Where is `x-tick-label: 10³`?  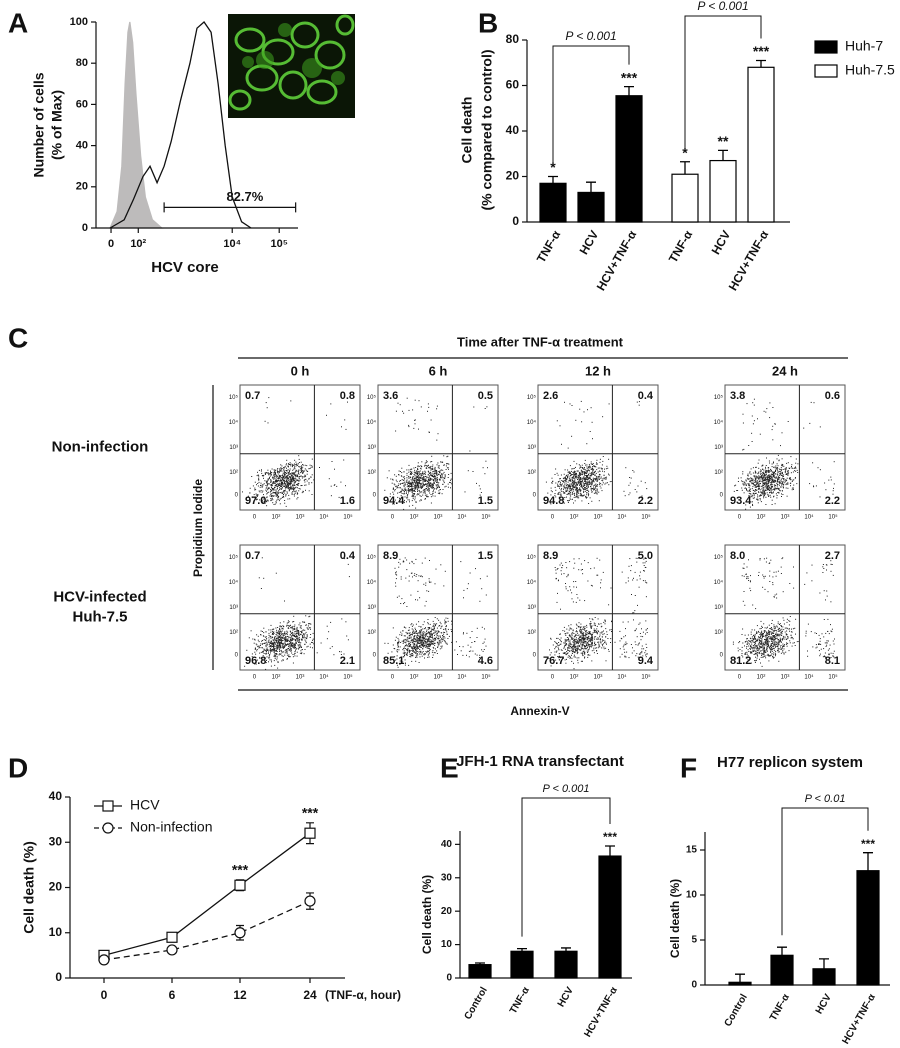 x-tick-label: 10³ is located at coordinates (300, 518).